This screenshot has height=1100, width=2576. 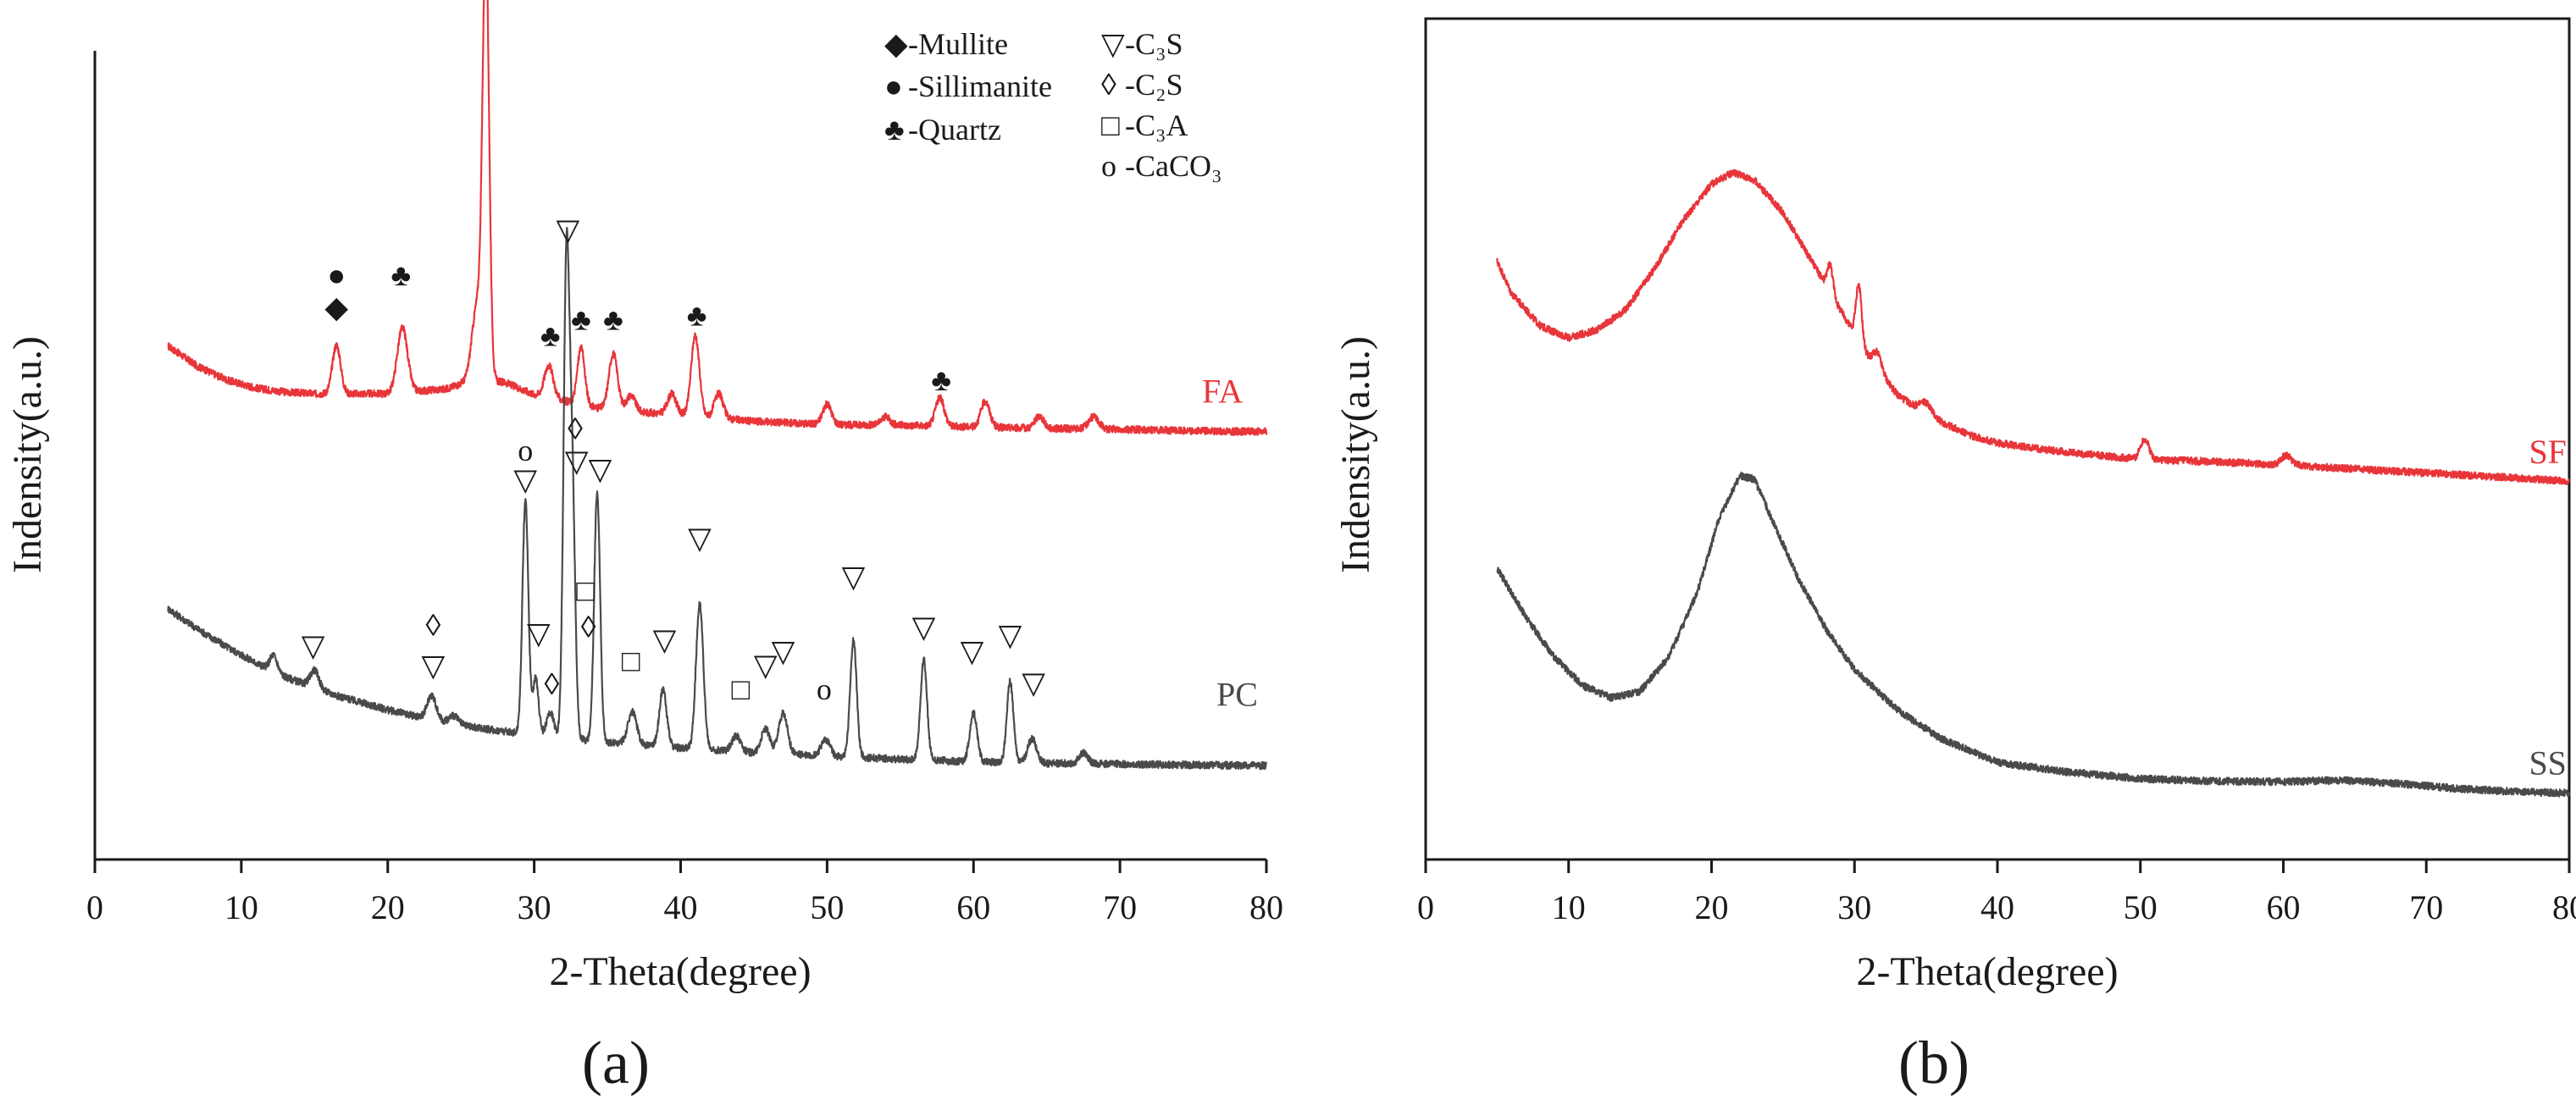 I want to click on panel-b-x-axis-title: 2-Theta(degree), so click(x=1987, y=972).